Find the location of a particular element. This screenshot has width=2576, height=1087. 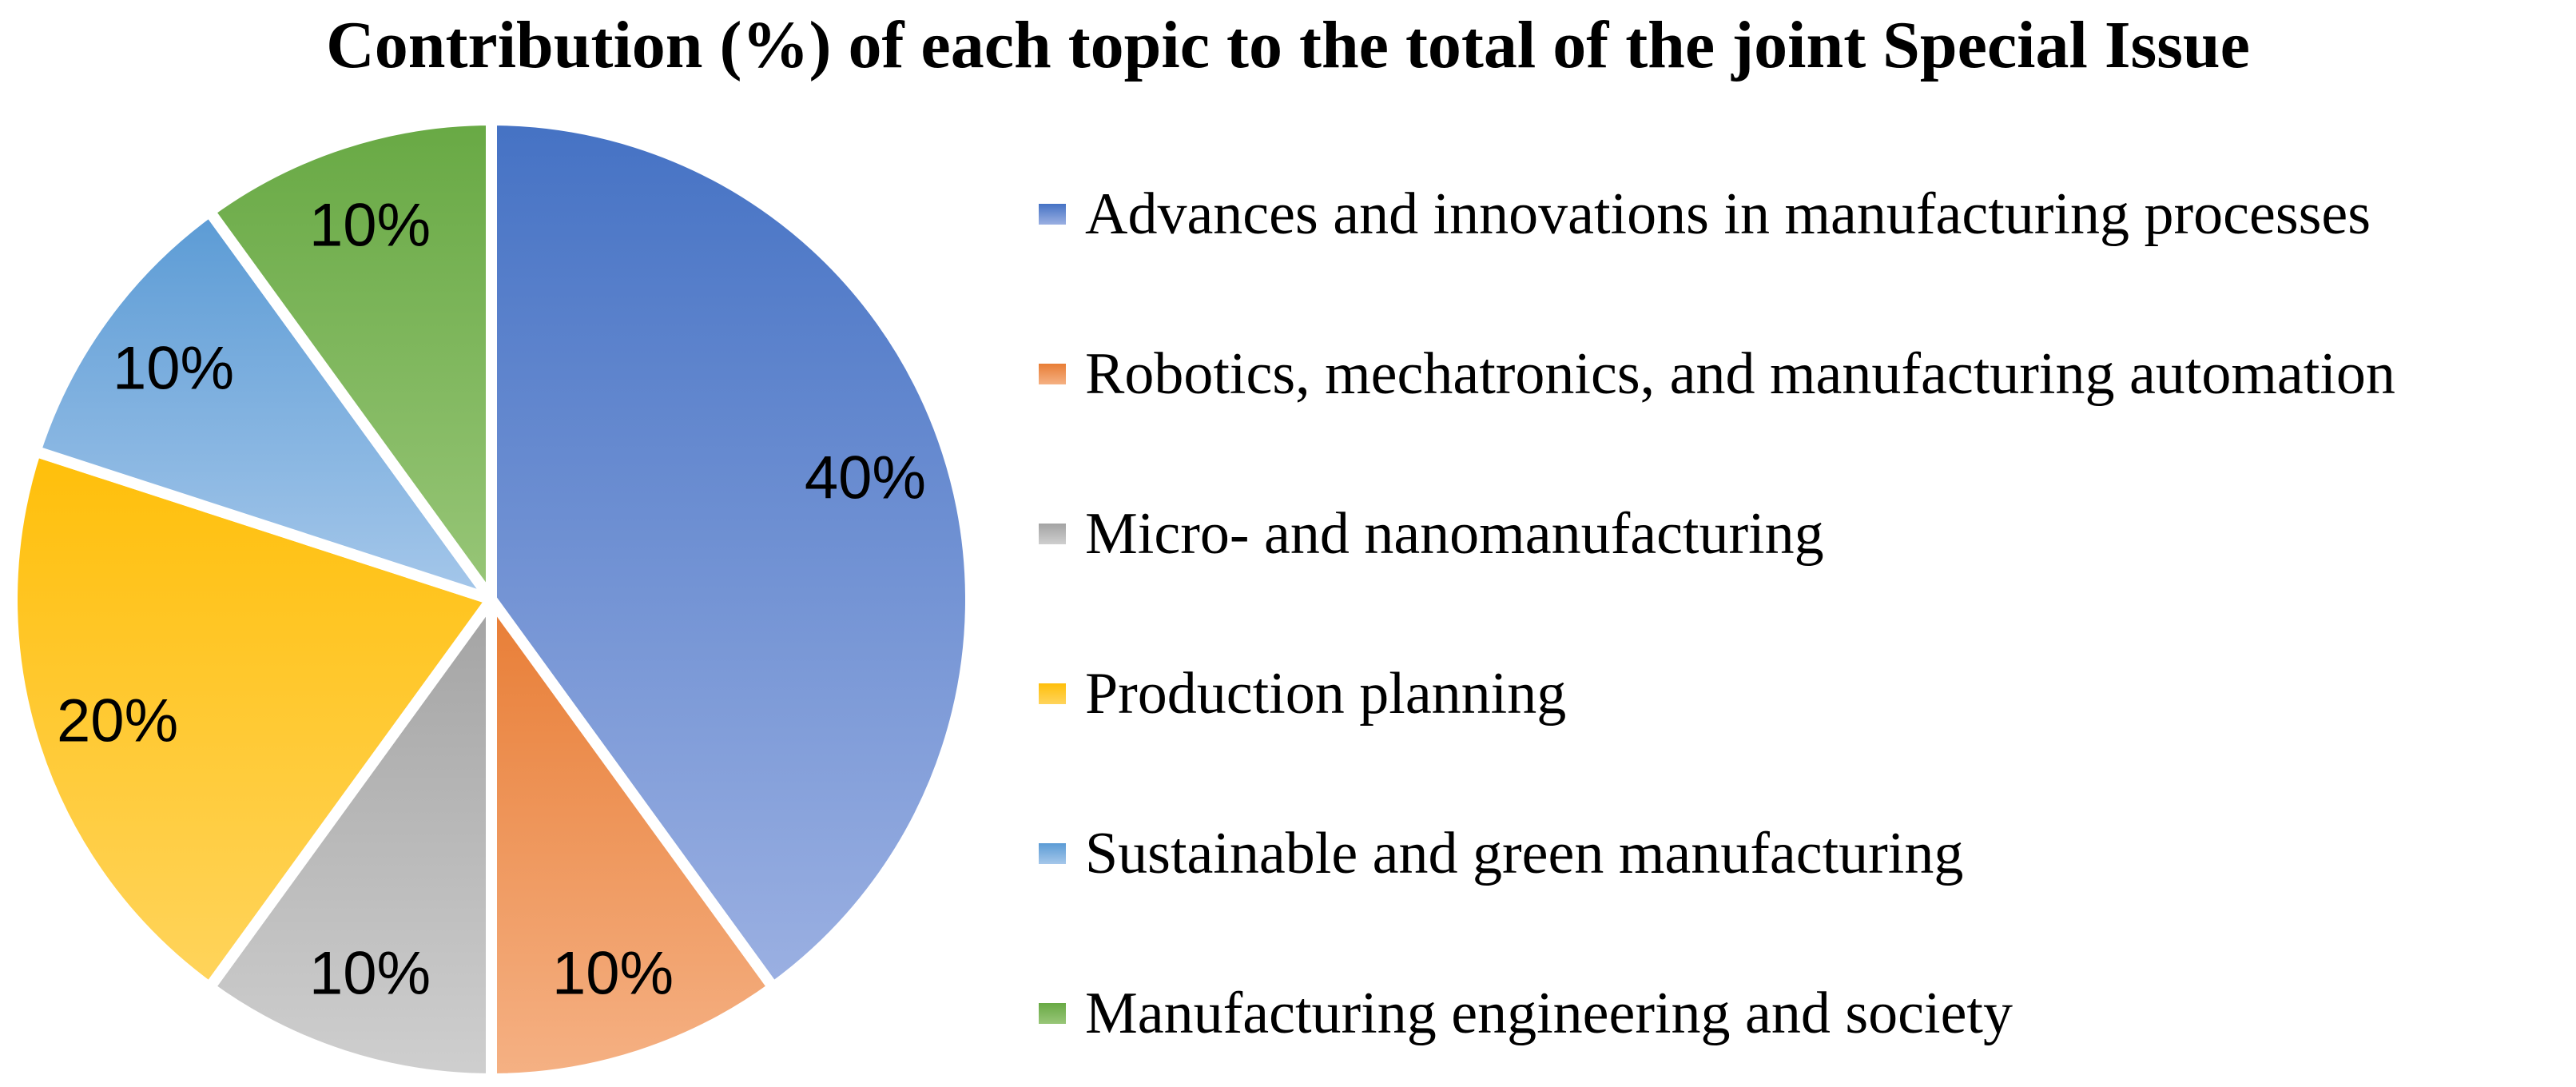

slice-percentage-label: 40% is located at coordinates (865, 478).